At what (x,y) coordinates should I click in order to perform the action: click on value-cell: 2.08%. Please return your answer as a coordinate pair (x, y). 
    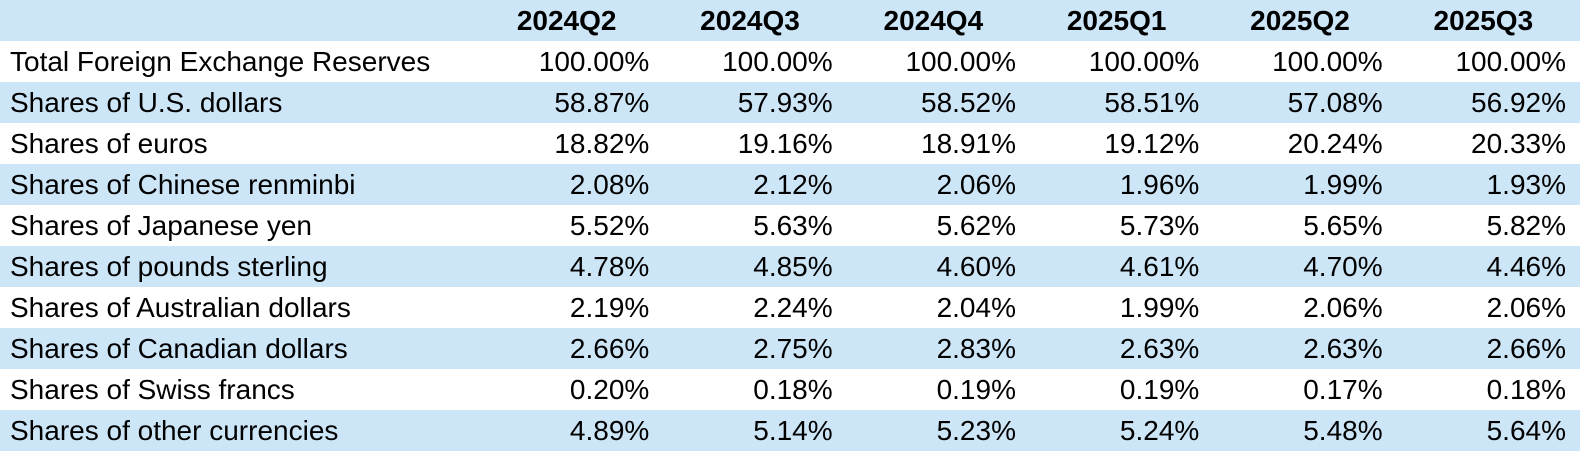
    Looking at the image, I should click on (609, 184).